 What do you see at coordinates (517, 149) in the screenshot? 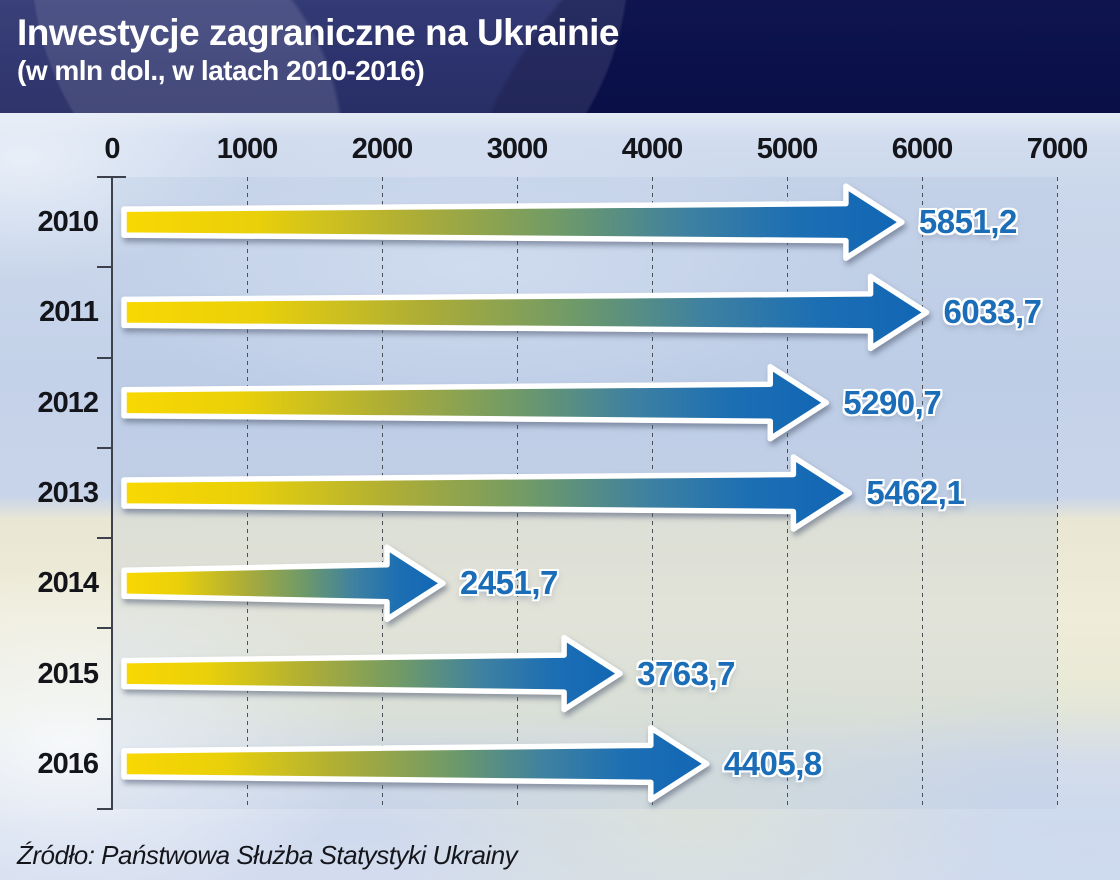
I see `x-axis-tick-label: 3000` at bounding box center [517, 149].